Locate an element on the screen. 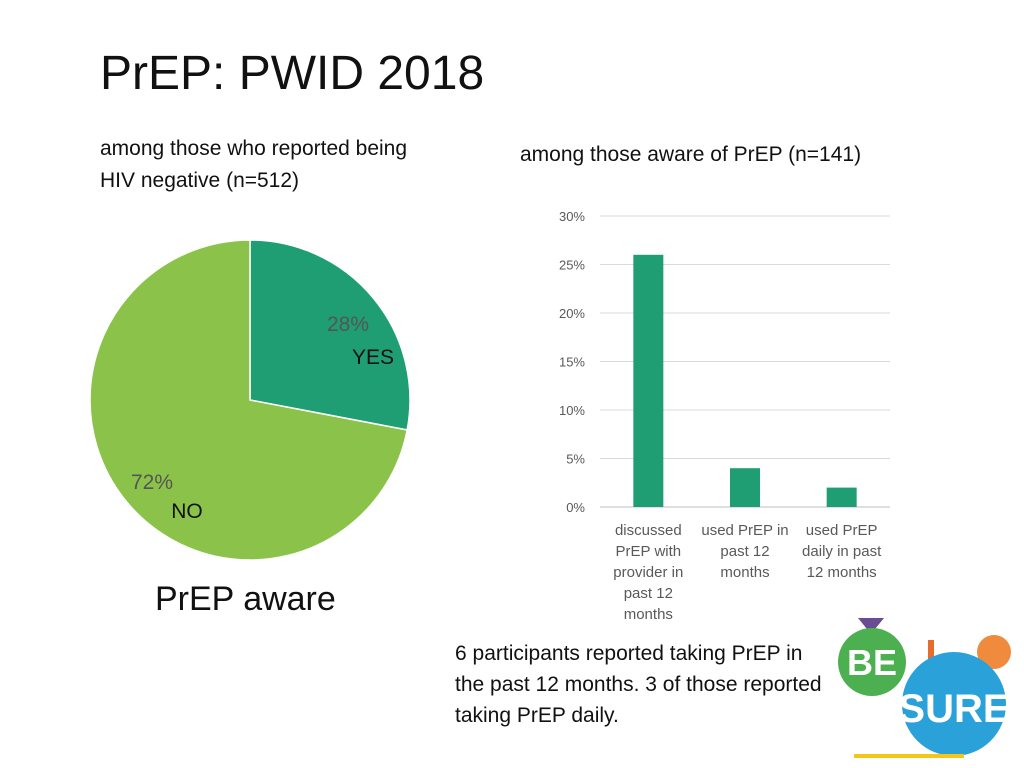  slide-title: PrEP: PWID 2018 is located at coordinates (292, 73).